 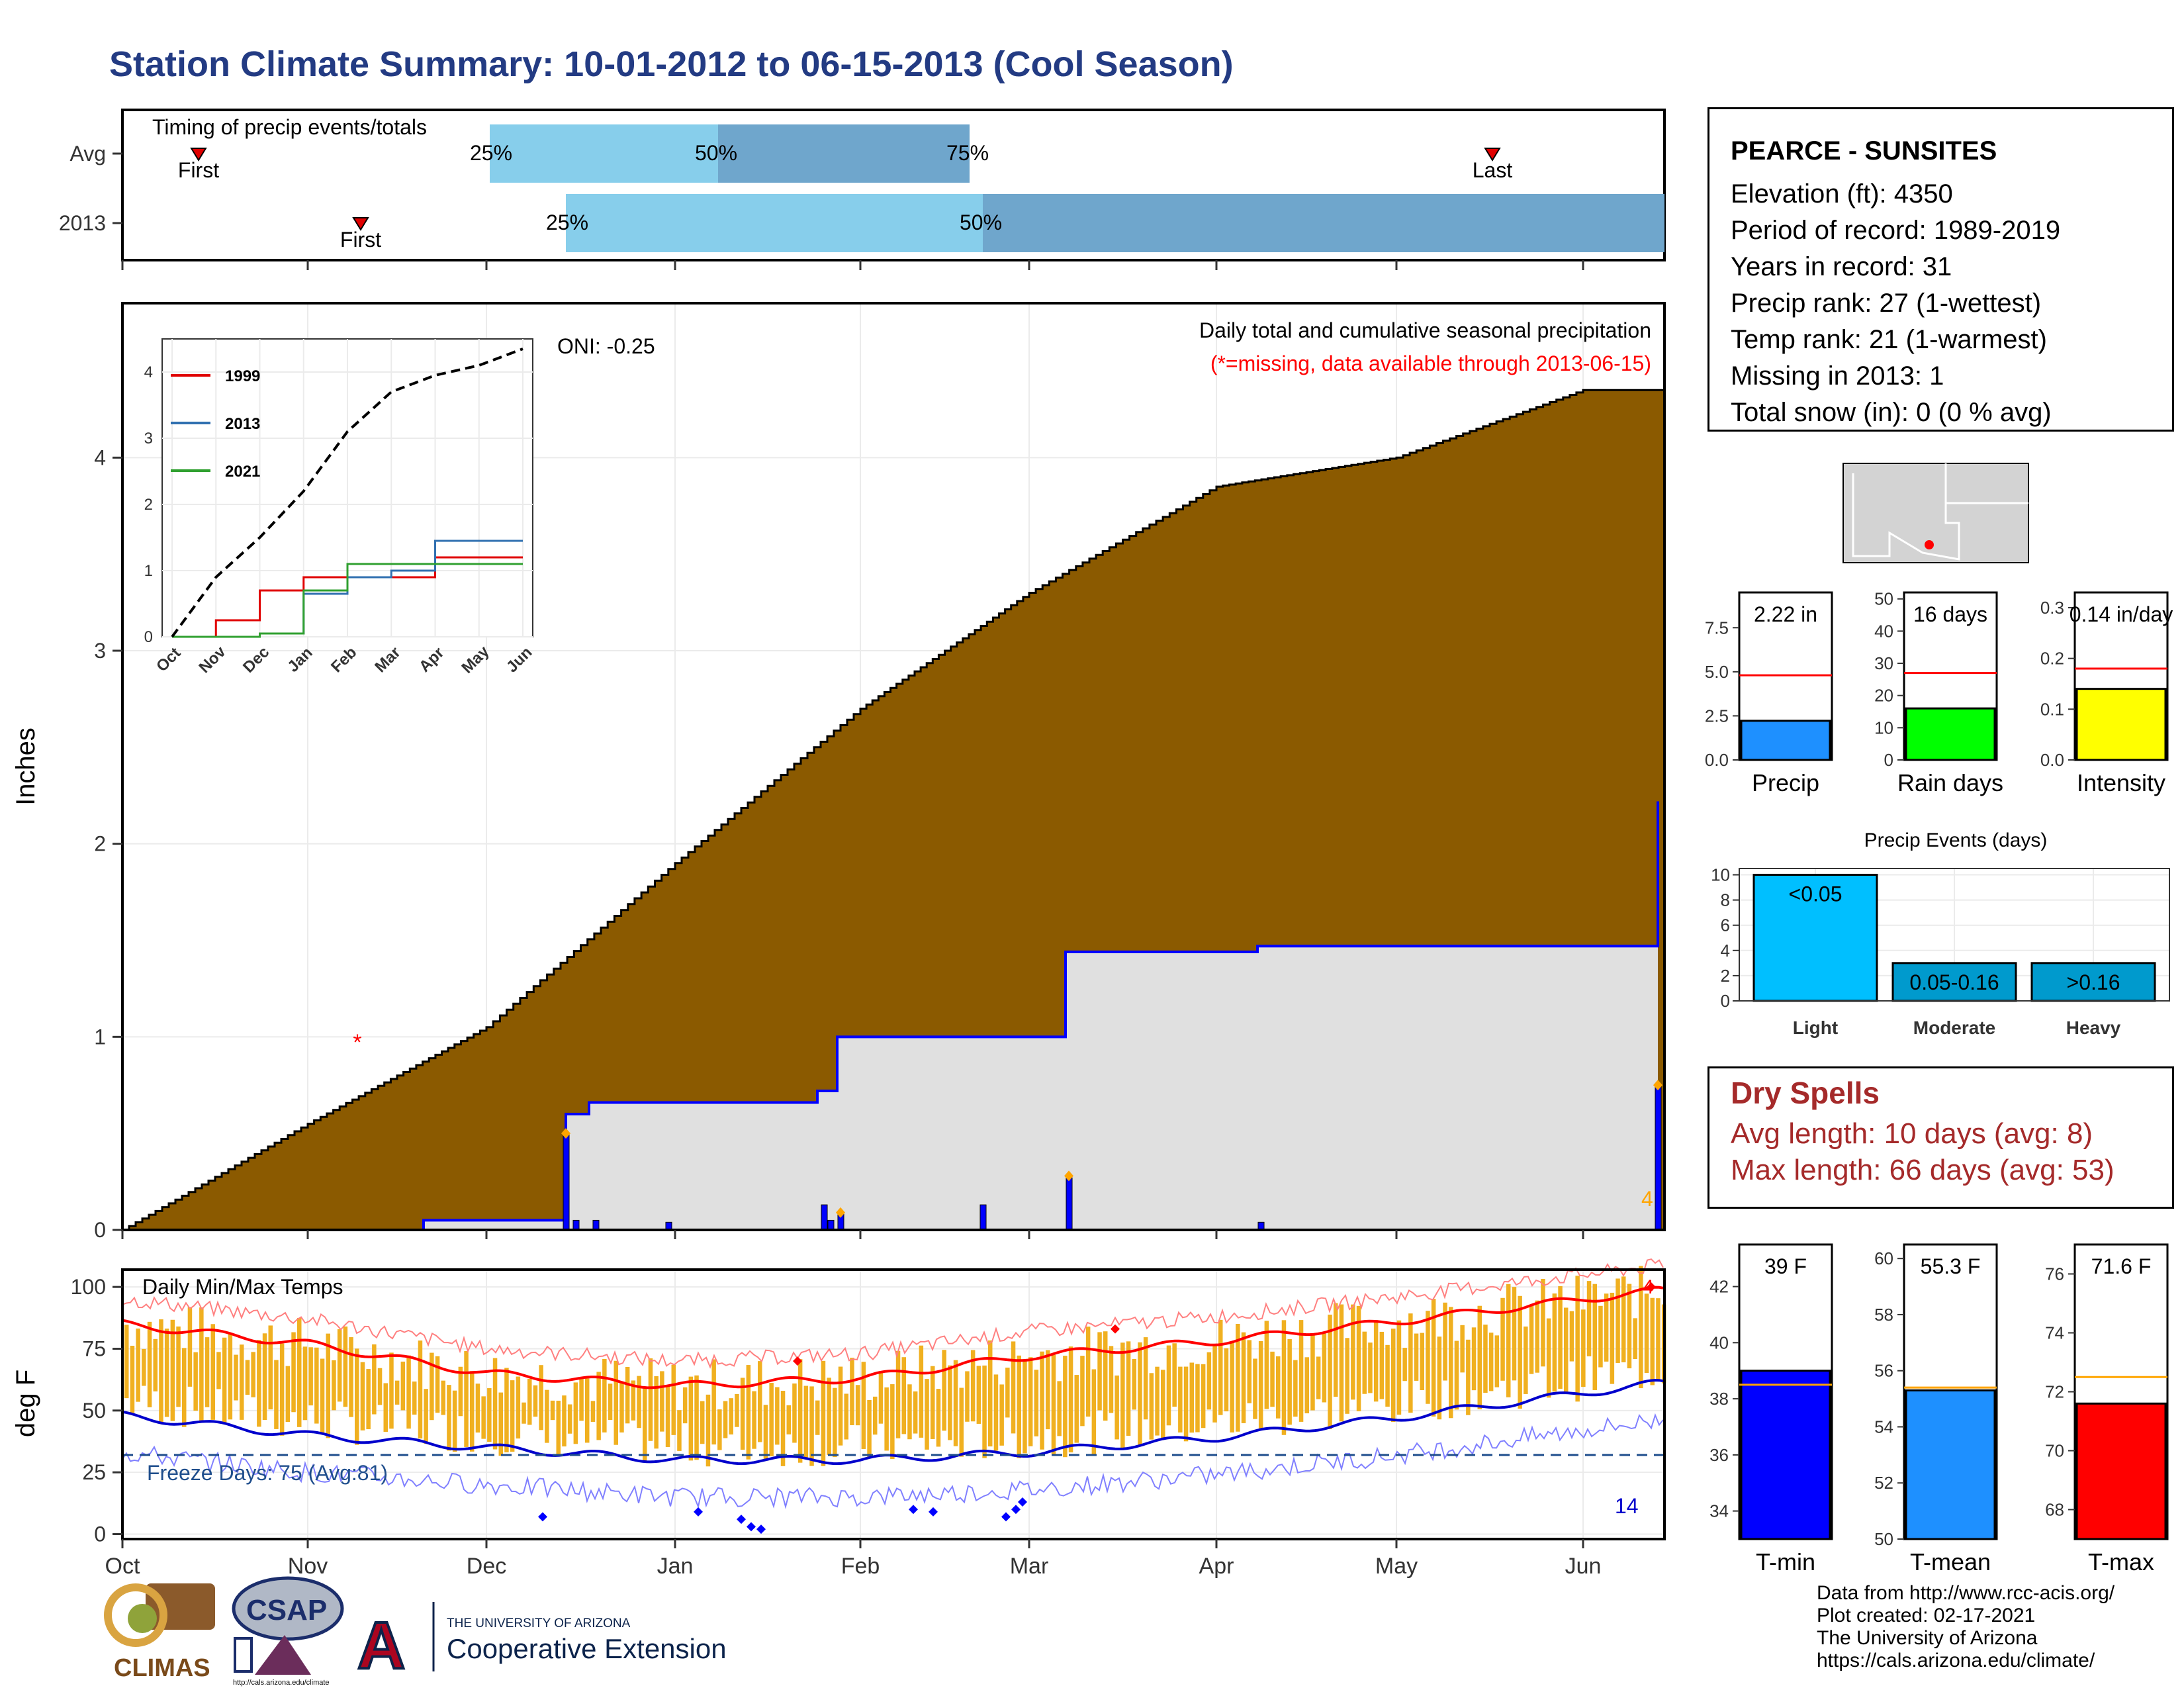 What do you see at coordinates (1883, 1258) in the screenshot?
I see `y-tick-label: 60` at bounding box center [1883, 1258].